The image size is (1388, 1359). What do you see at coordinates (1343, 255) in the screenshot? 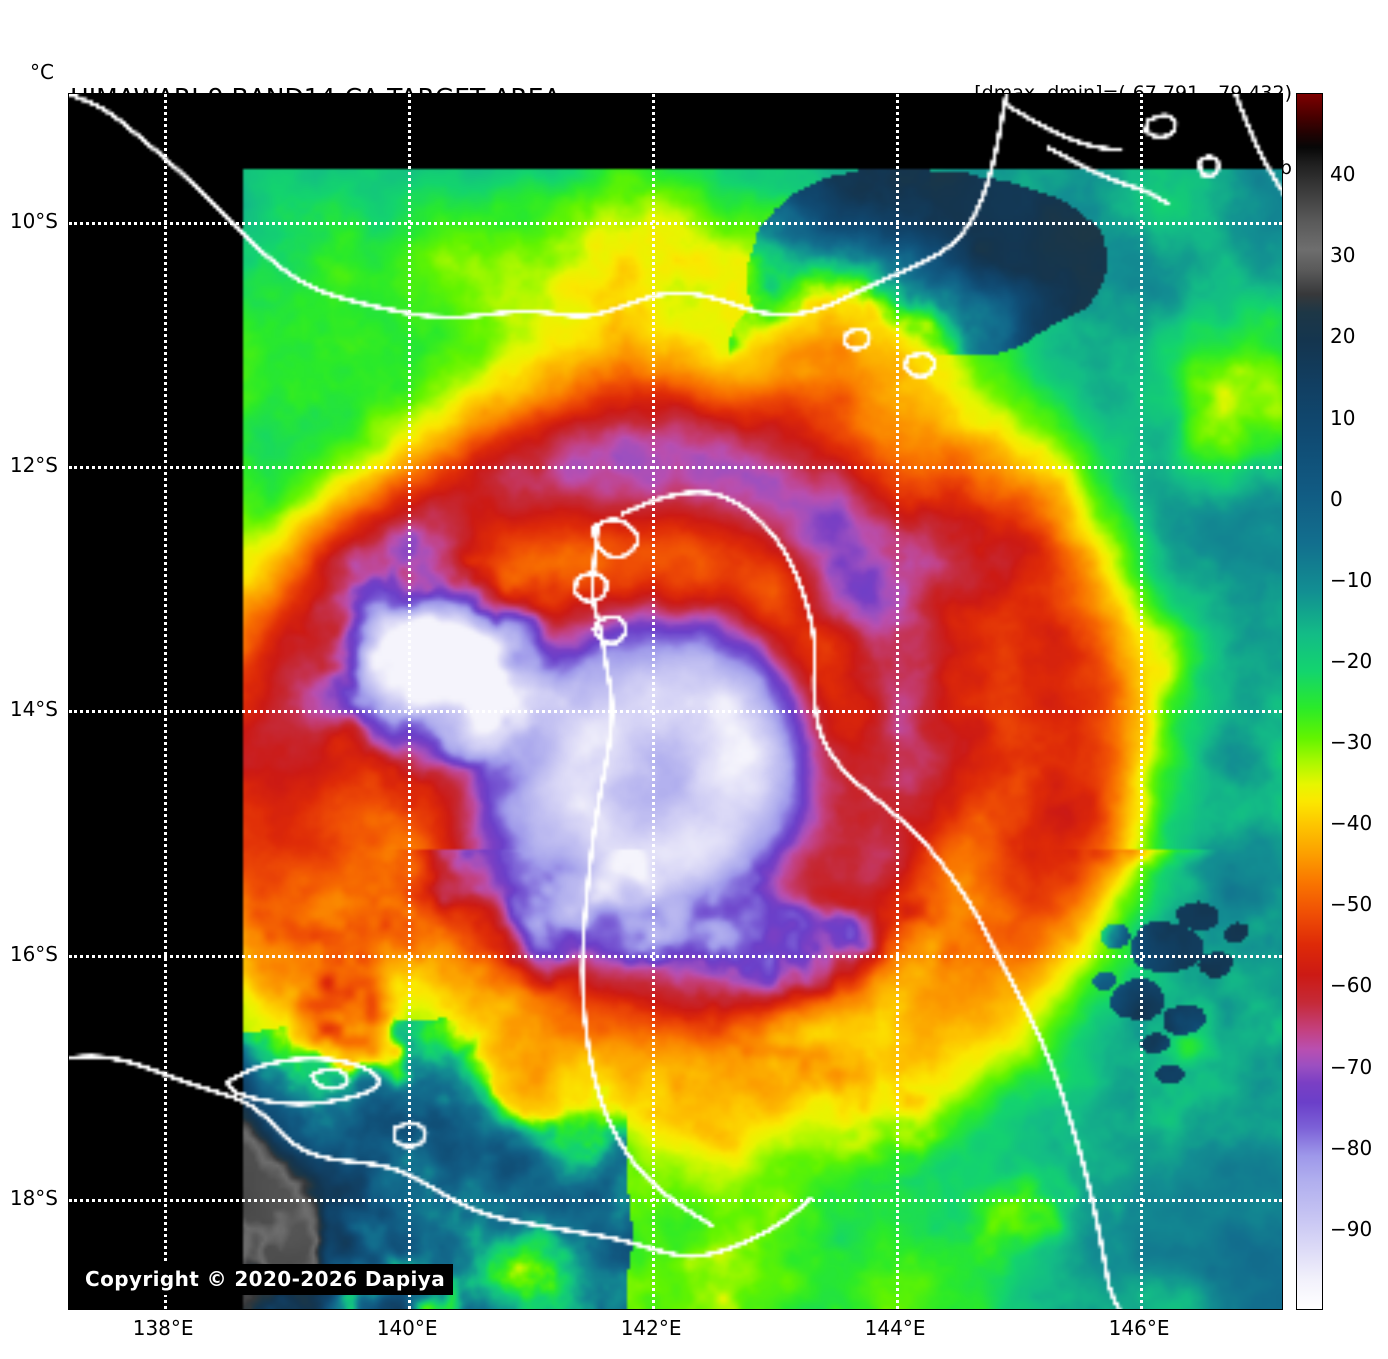
I see `colorbar-tick-label: 30` at bounding box center [1343, 255].